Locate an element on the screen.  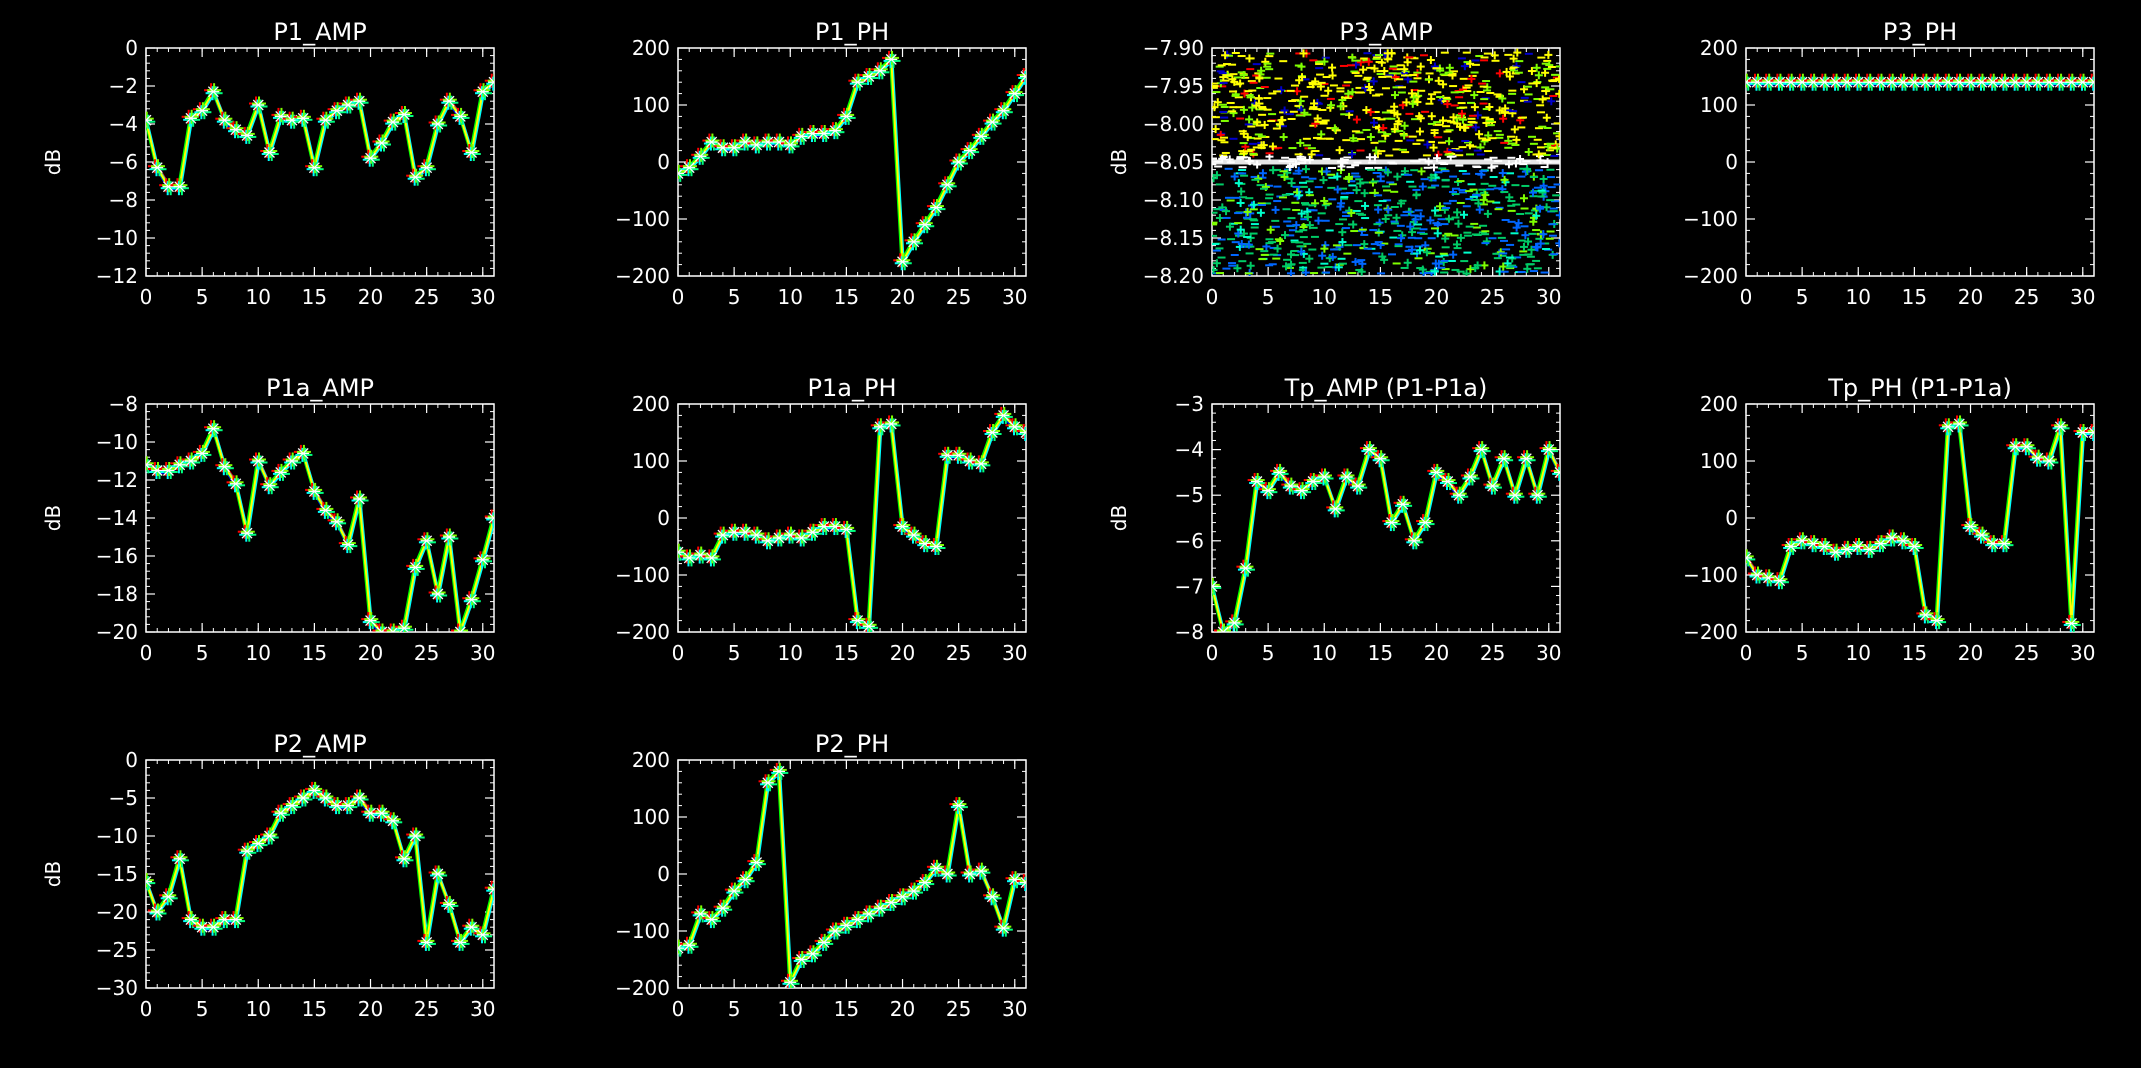
y-tick-label: −8.15 is located at coordinates (1173, 238).